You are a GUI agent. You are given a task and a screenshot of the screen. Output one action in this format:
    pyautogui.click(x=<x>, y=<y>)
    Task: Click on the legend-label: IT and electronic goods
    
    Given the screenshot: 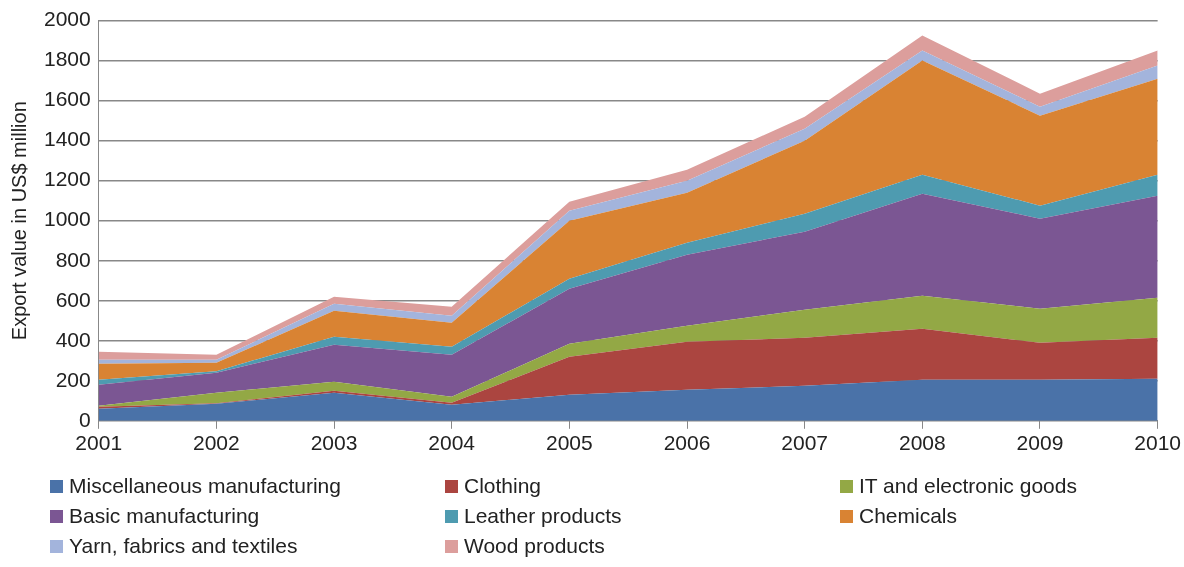 What is the action you would take?
    pyautogui.click(x=968, y=486)
    